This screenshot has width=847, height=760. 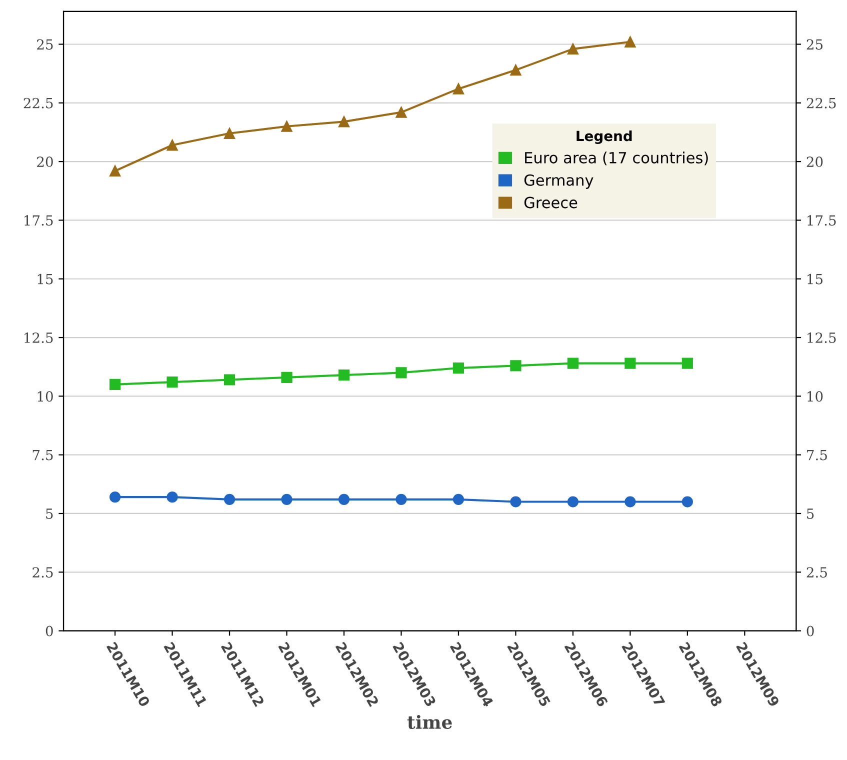 What do you see at coordinates (45, 279) in the screenshot?
I see `y-tick-label: 15` at bounding box center [45, 279].